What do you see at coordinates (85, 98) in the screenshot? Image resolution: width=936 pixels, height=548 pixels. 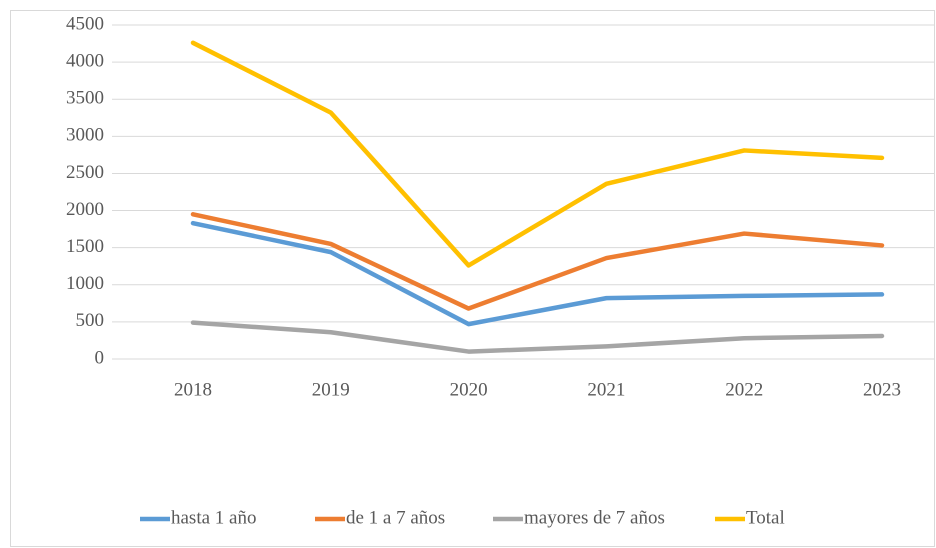 I see `y-tick-label: 3500` at bounding box center [85, 98].